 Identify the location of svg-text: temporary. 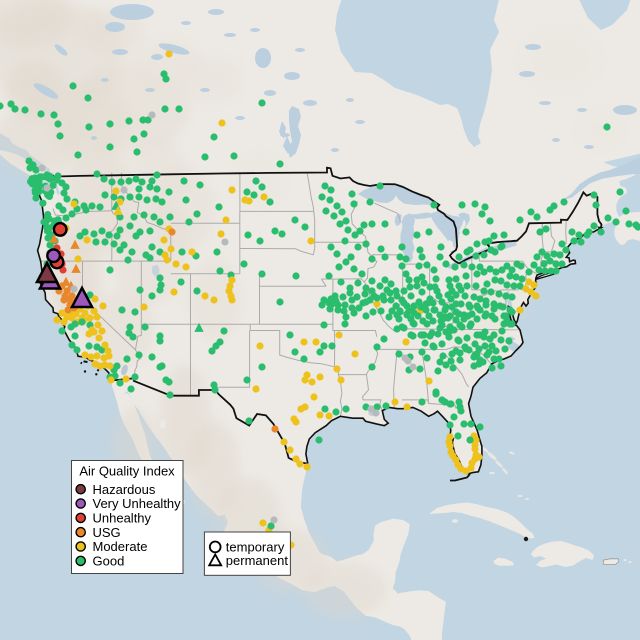
(255, 546).